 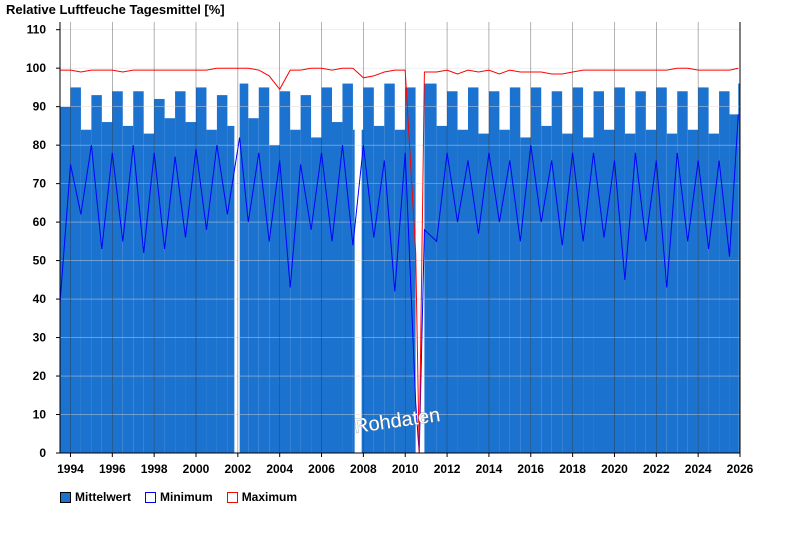 What do you see at coordinates (279, 469) in the screenshot?
I see `x-tick-label: 2004` at bounding box center [279, 469].